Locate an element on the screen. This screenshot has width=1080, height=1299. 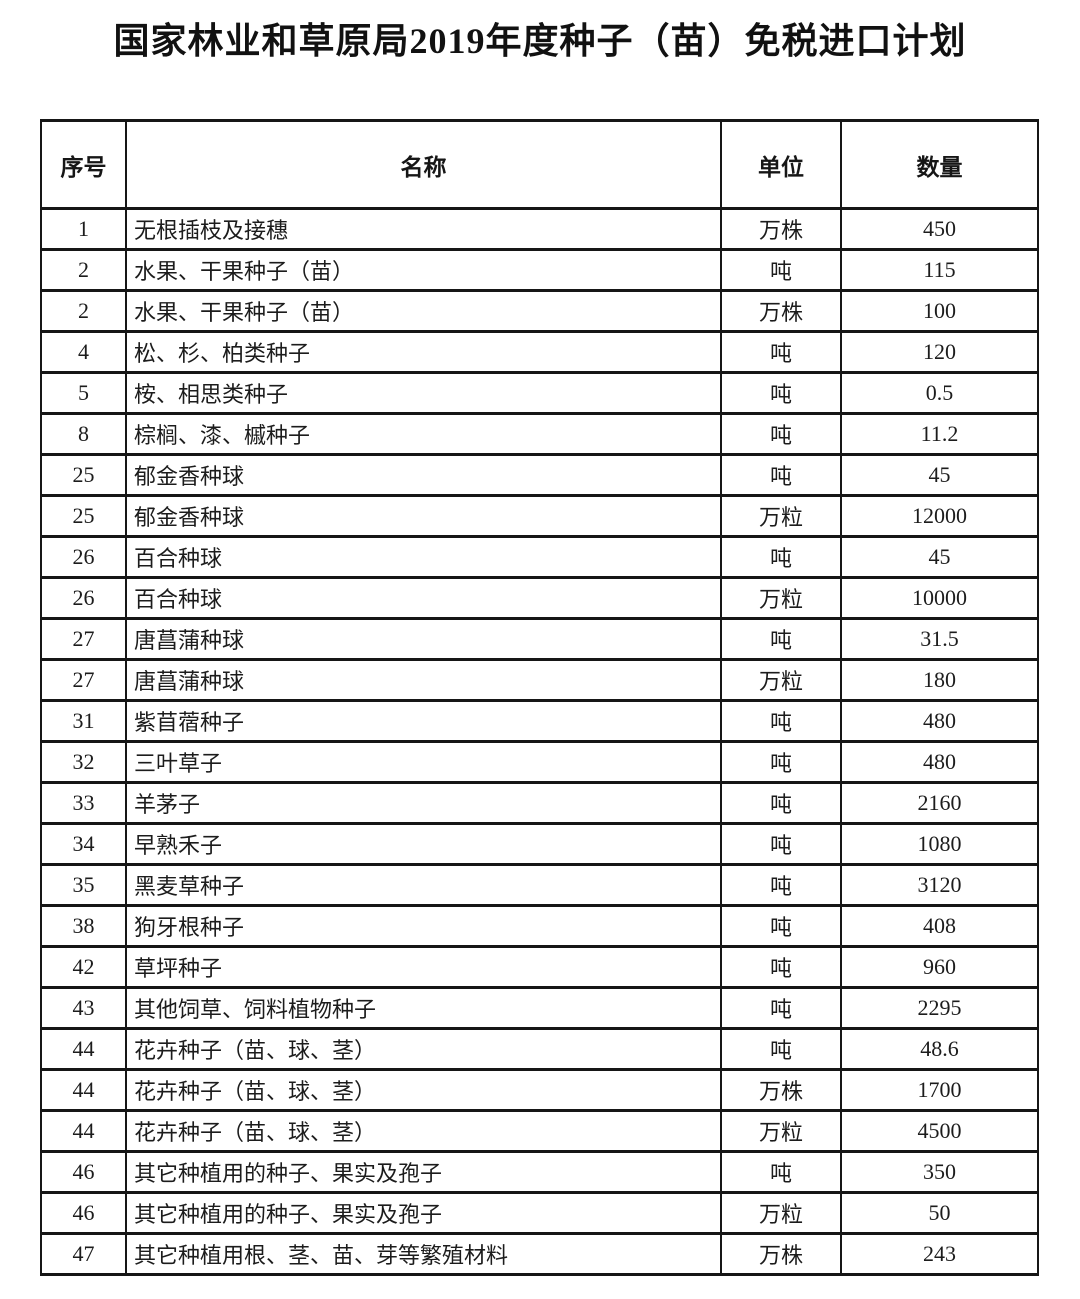
cell-name: 桉、相思类种子 is located at coordinates (423, 393).